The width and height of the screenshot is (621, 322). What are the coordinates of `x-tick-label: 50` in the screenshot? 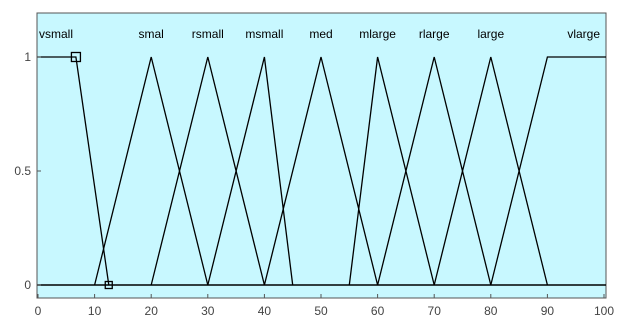 It's located at (321, 311).